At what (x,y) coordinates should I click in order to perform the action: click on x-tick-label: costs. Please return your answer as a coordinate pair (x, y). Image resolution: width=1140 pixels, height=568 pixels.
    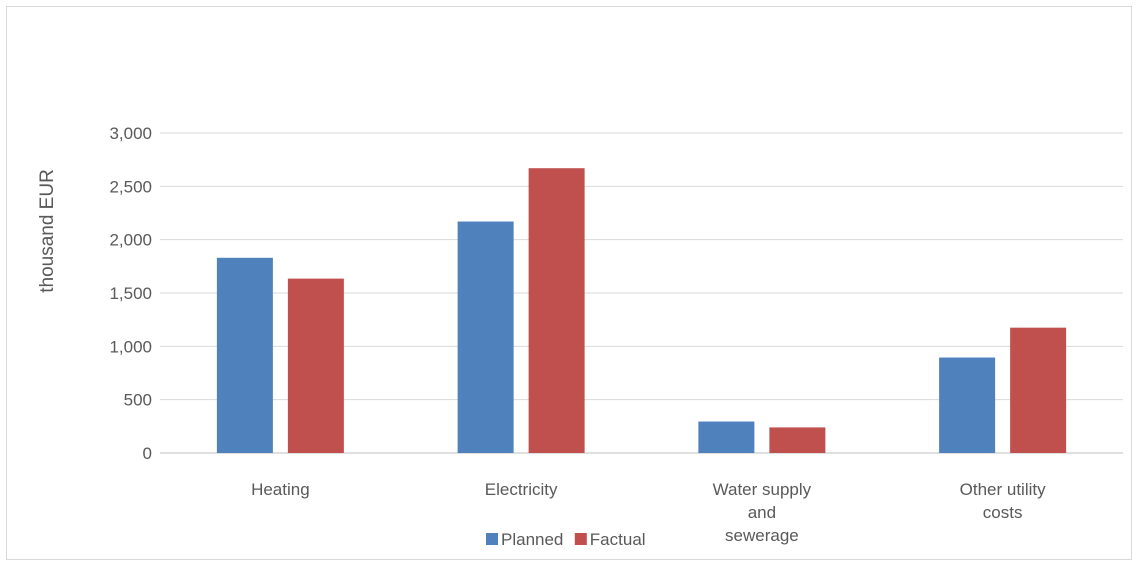
    Looking at the image, I should click on (1003, 512).